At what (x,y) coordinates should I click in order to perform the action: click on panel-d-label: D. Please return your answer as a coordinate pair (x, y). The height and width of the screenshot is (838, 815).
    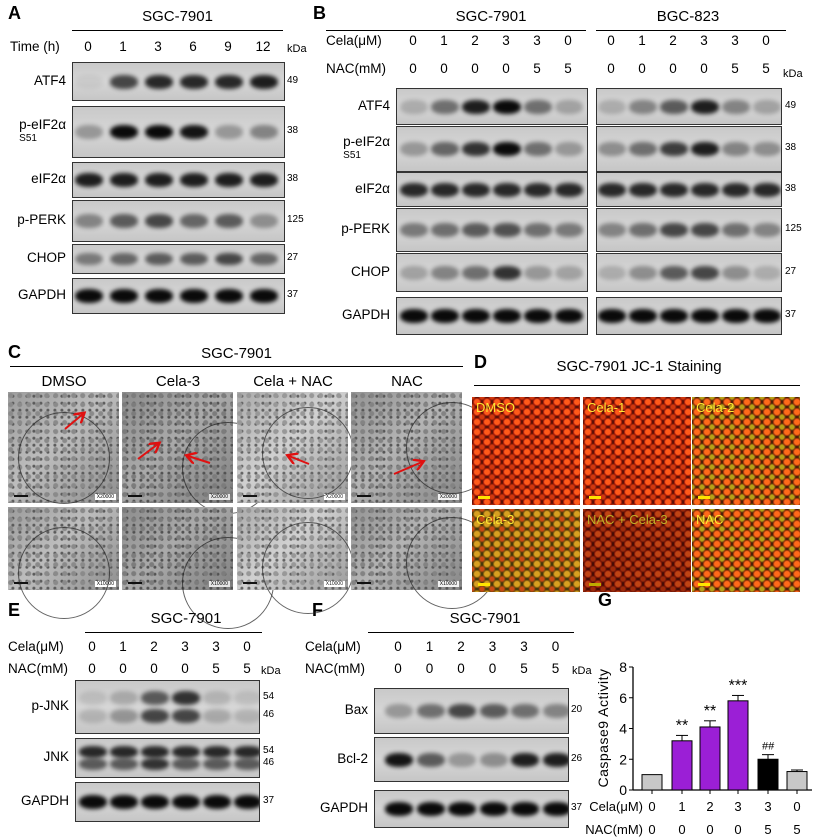
    Looking at the image, I should click on (480, 362).